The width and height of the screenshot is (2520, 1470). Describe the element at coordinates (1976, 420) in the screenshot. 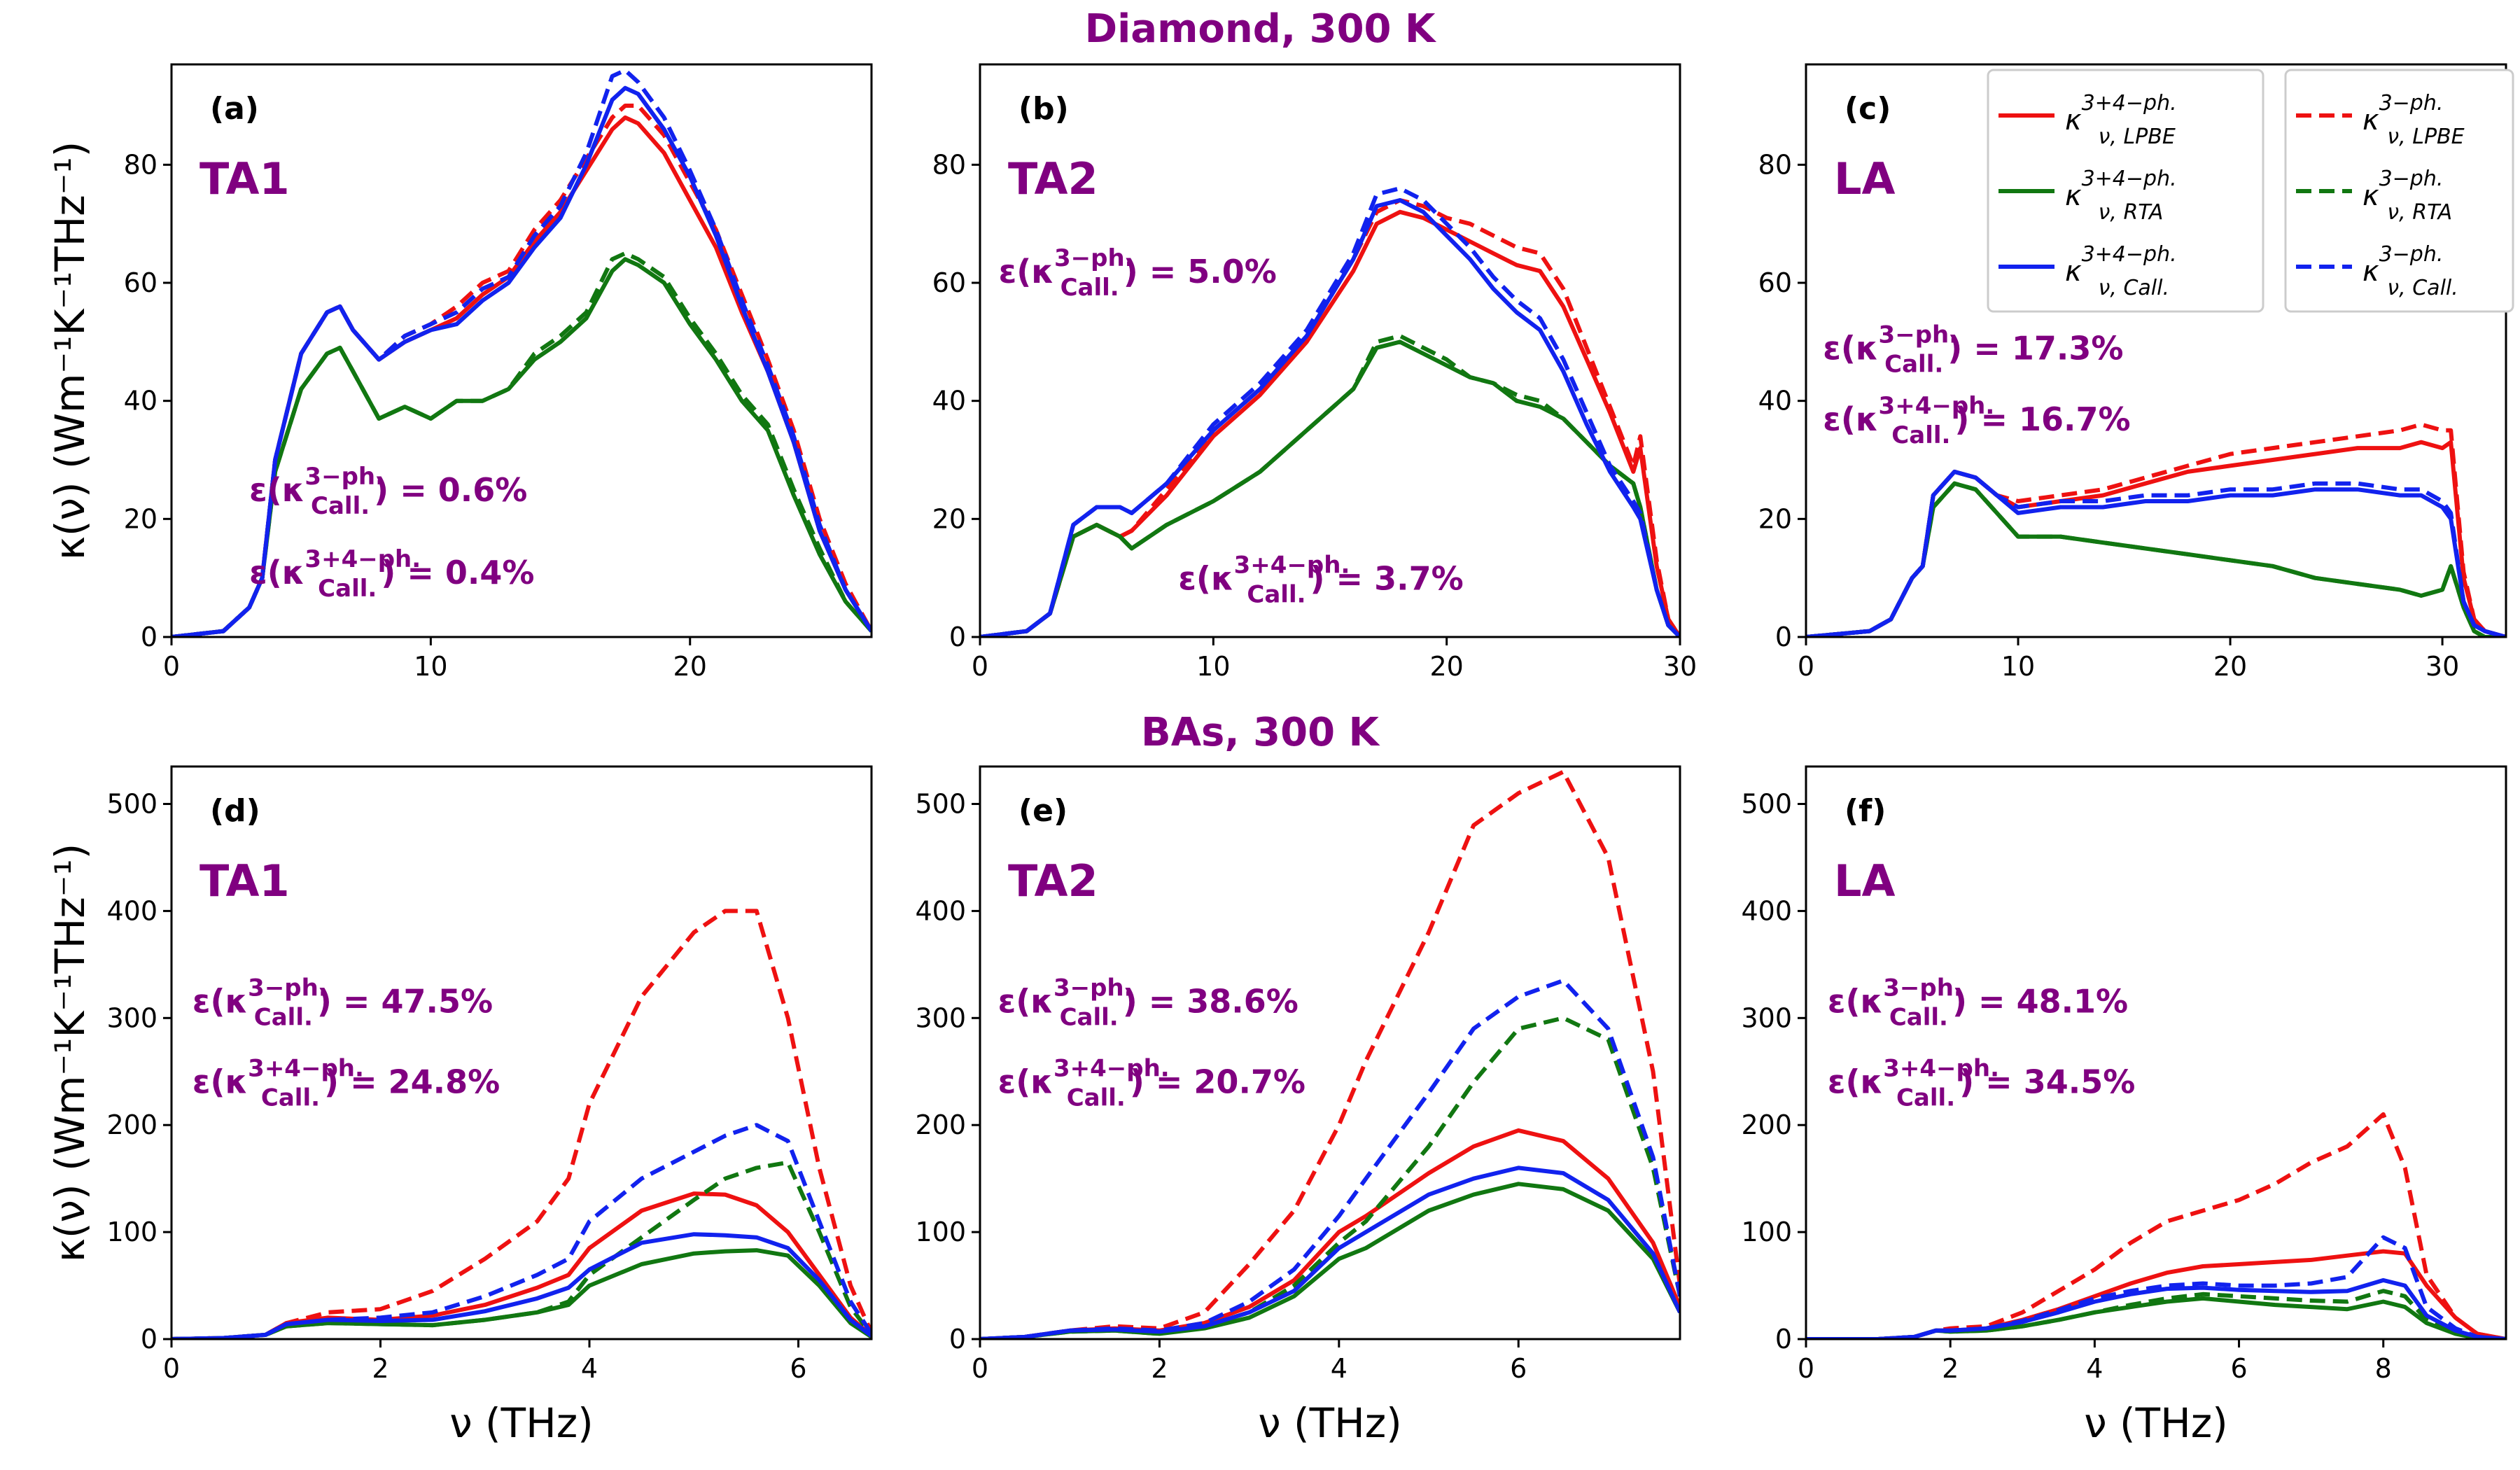

I see `error-annotation: ε(κ3+4−ph. Call.) = 16.7%` at that location.